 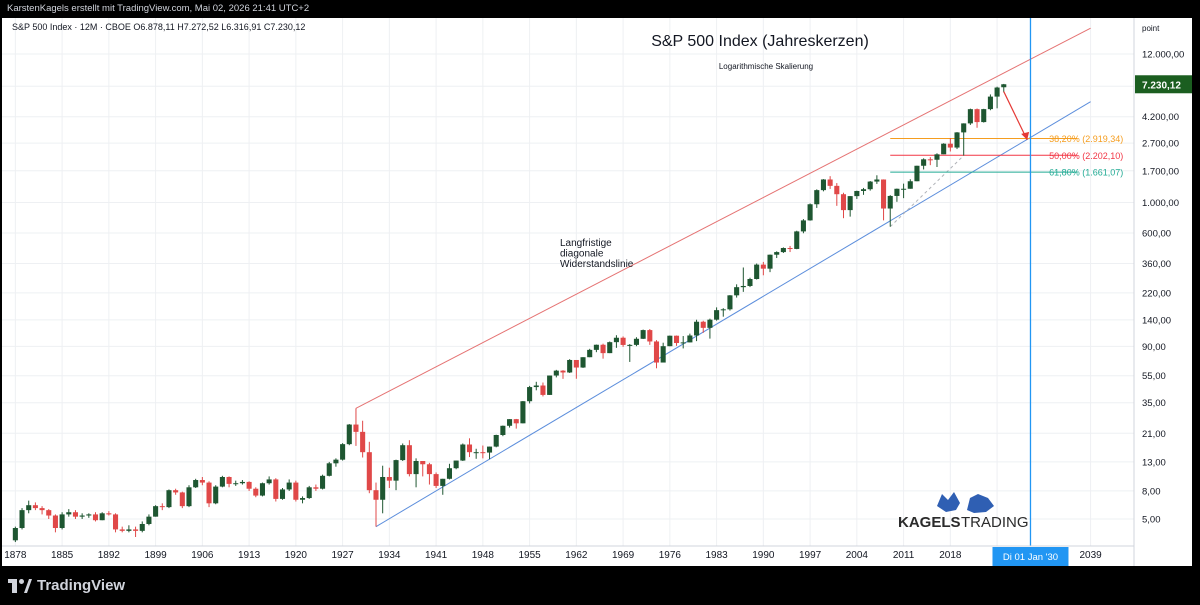 I want to click on price-tick-label: 1.700,00, so click(x=1160, y=171).